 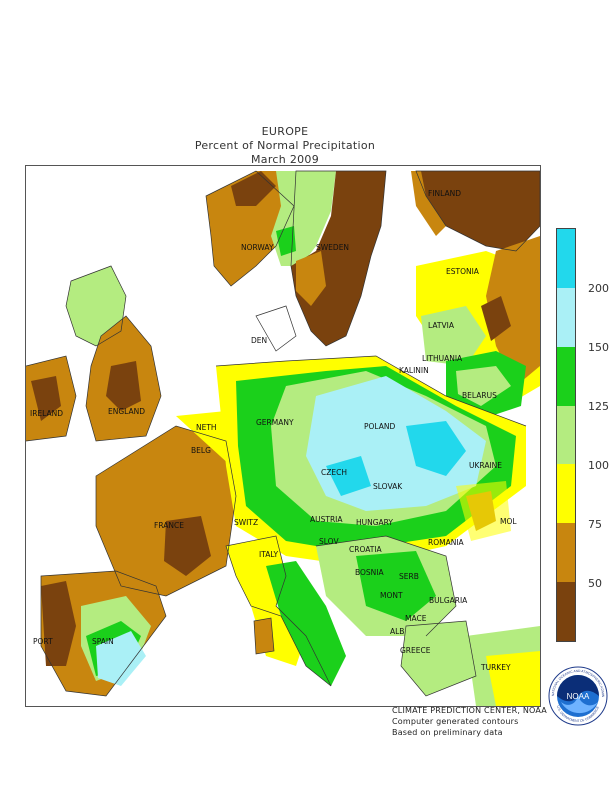 I want to click on label-finland: FINLAND, so click(x=444, y=193).